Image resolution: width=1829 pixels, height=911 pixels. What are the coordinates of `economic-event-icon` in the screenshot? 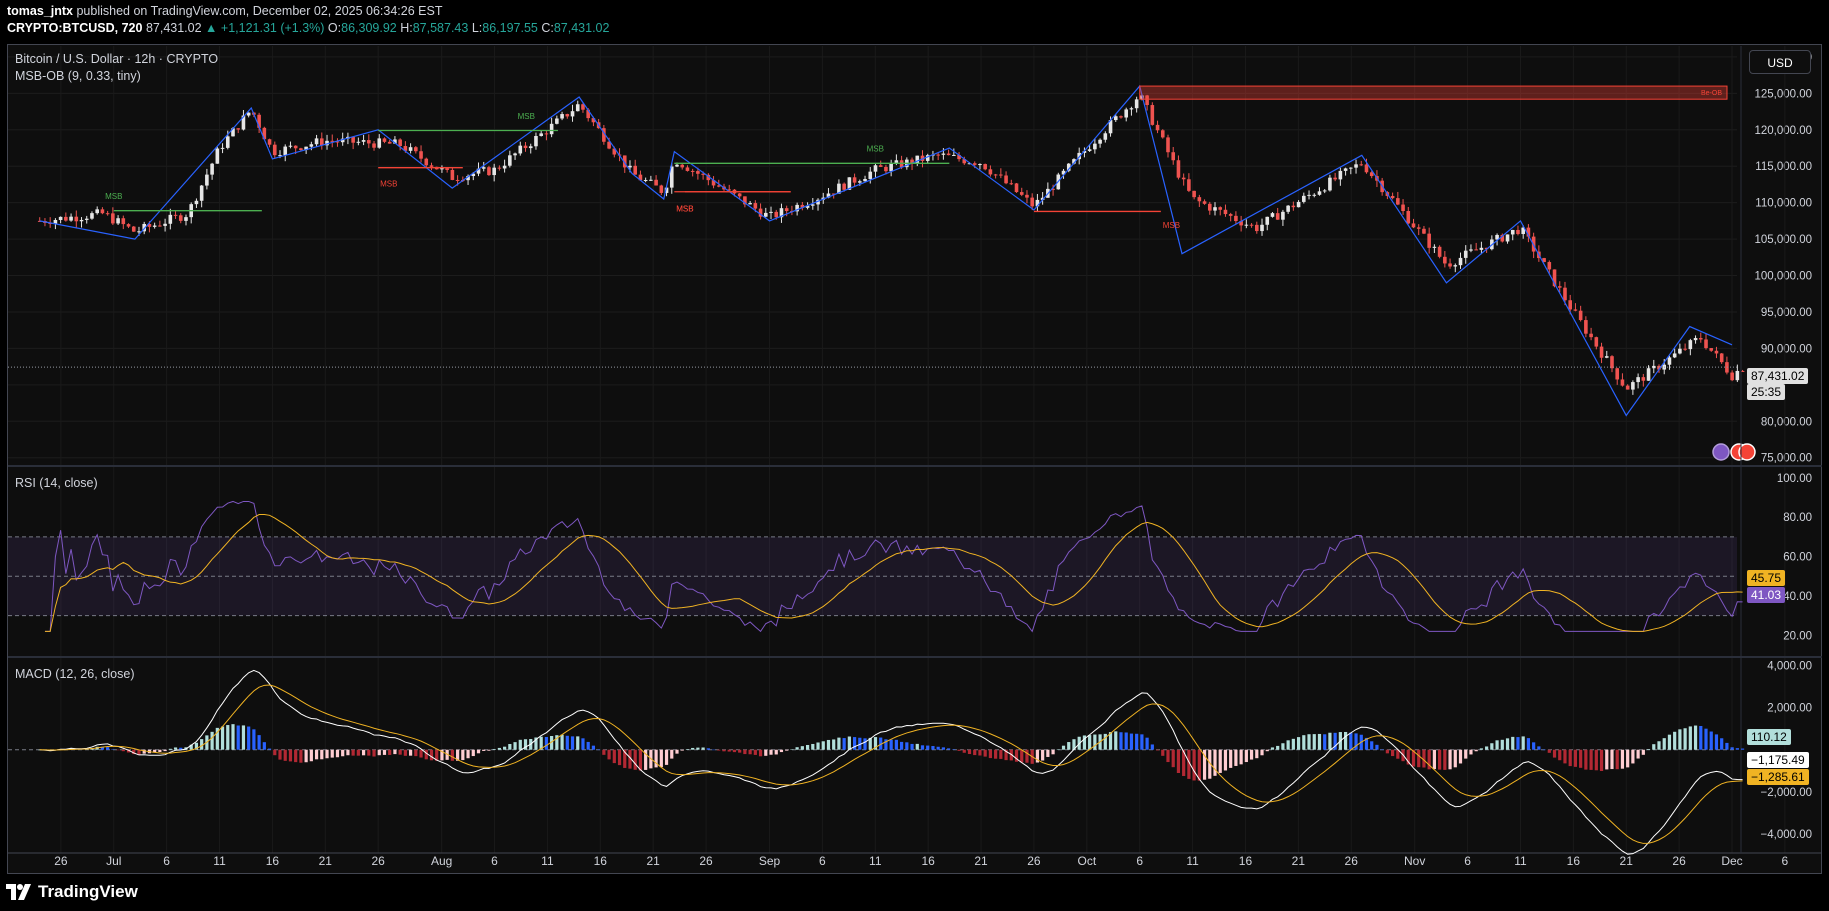 It's located at (1747, 452).